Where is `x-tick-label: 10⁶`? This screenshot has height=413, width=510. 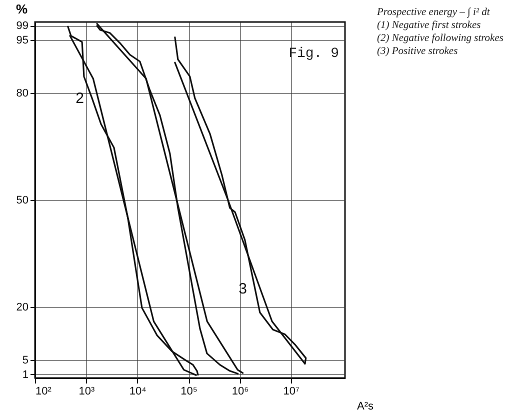 x-tick-label: 10⁶ is located at coordinates (240, 392).